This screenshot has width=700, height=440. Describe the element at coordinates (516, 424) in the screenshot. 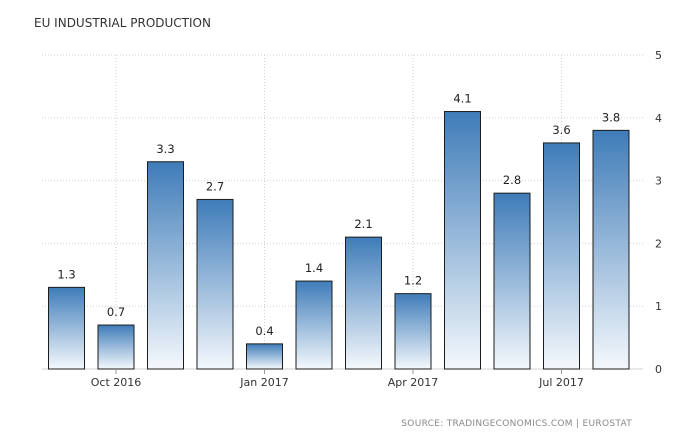

I see `source-note: SOURCE: TRADINGECONOMICS.COM | EUROSTAT` at that location.